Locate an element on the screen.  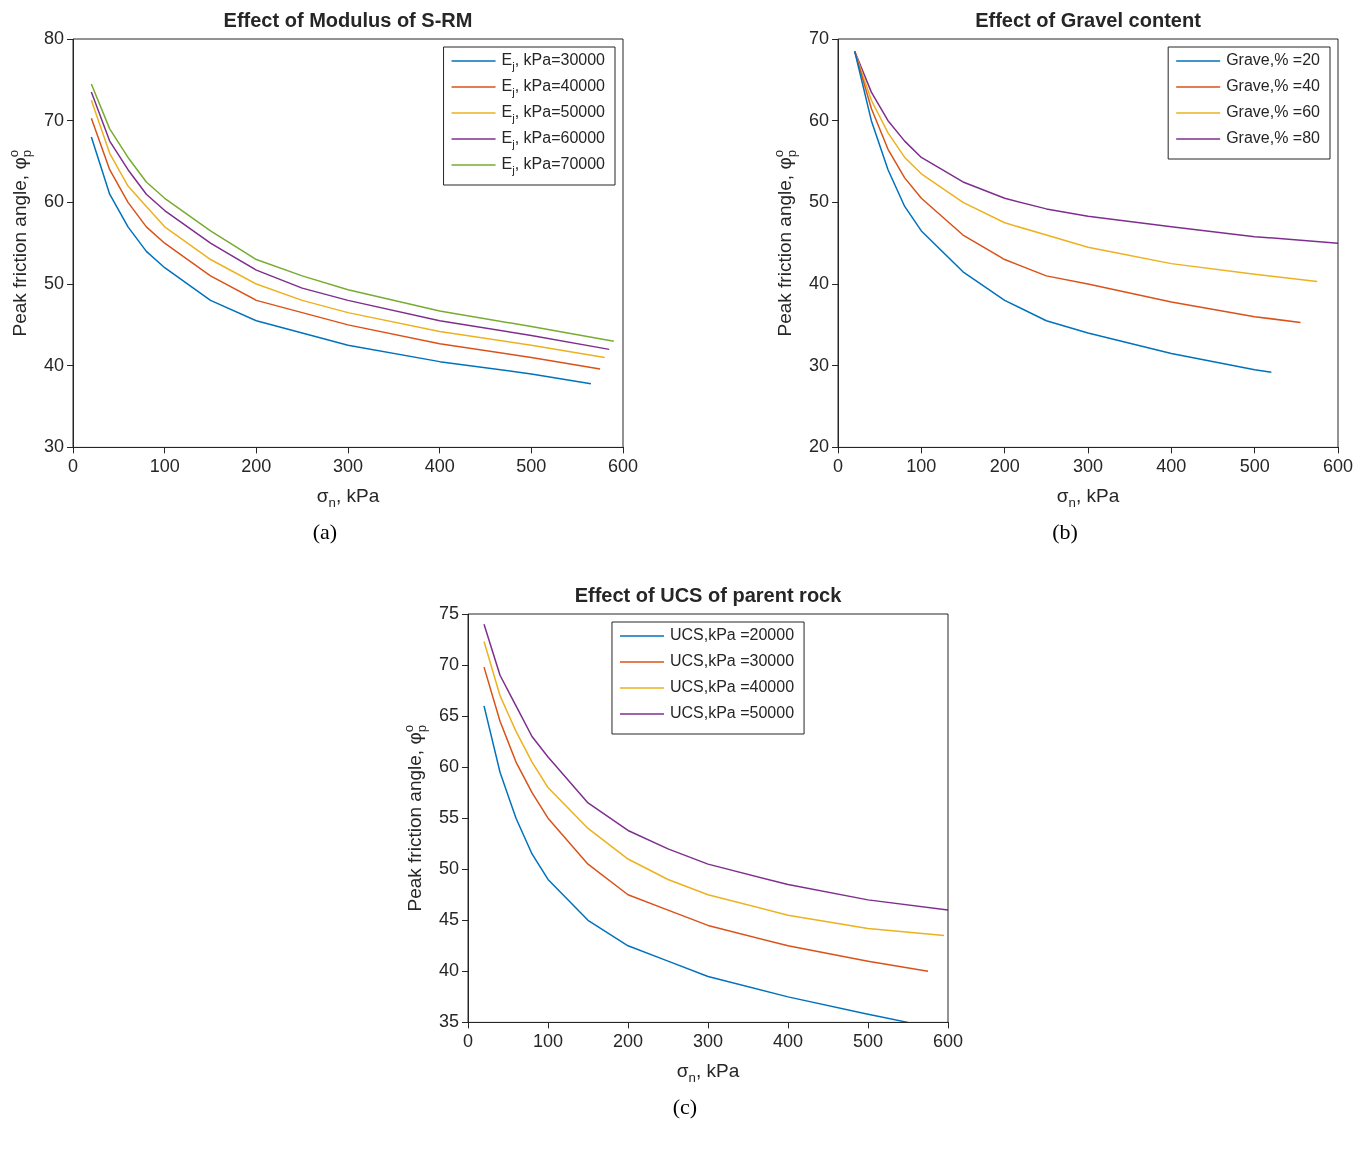
y-tick-label: 45 is located at coordinates (449, 919).